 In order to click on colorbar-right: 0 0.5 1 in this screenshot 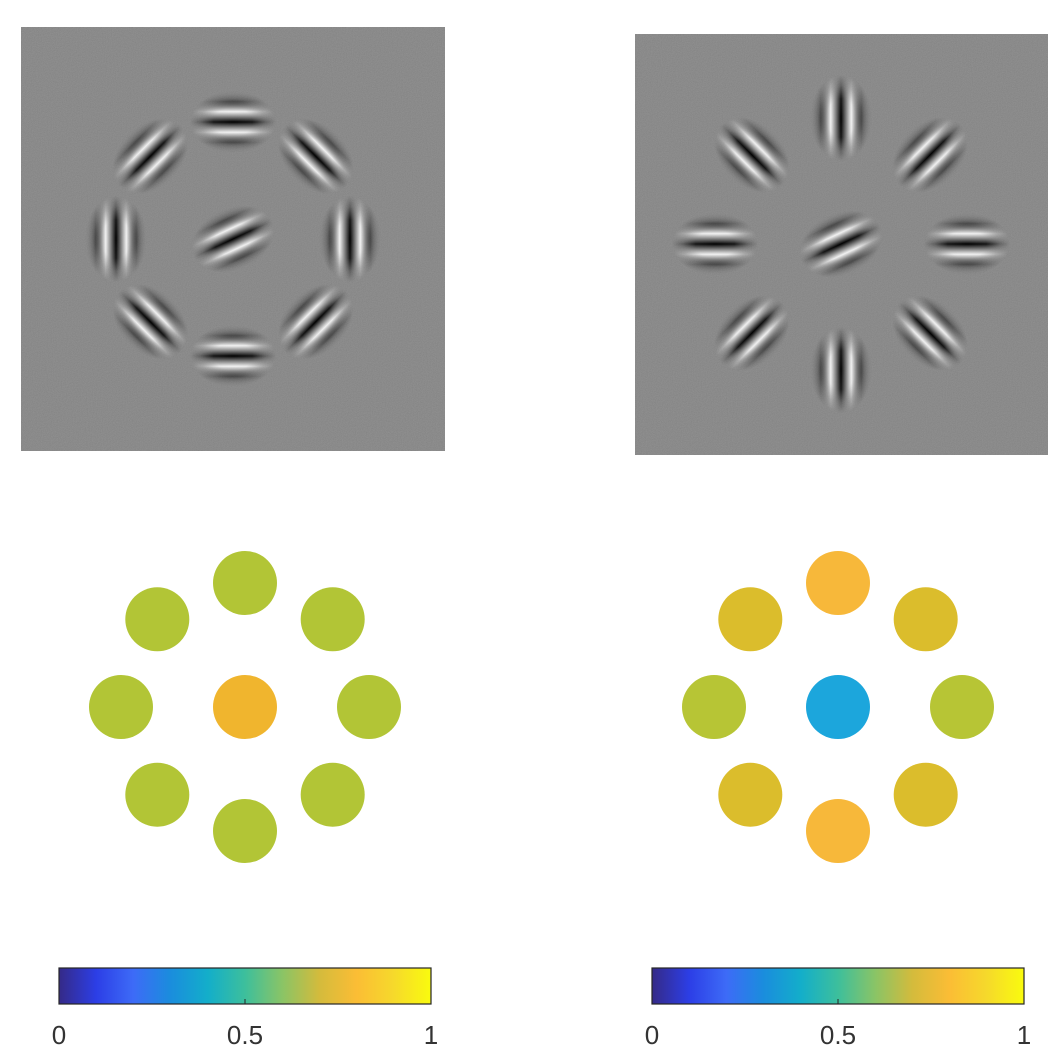, I will do `click(838, 1008)`.